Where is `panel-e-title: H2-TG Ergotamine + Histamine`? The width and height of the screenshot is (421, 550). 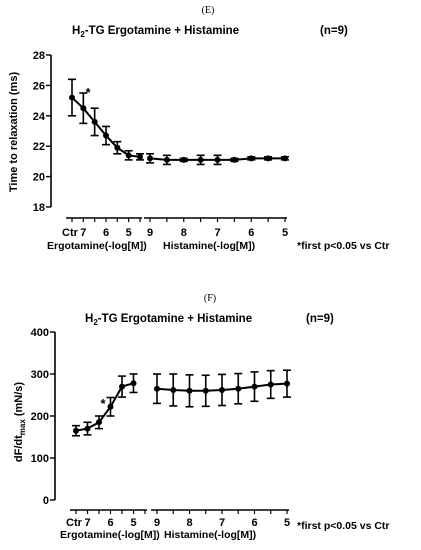 panel-e-title: H2-TG Ergotamine + Histamine is located at coordinates (155, 32).